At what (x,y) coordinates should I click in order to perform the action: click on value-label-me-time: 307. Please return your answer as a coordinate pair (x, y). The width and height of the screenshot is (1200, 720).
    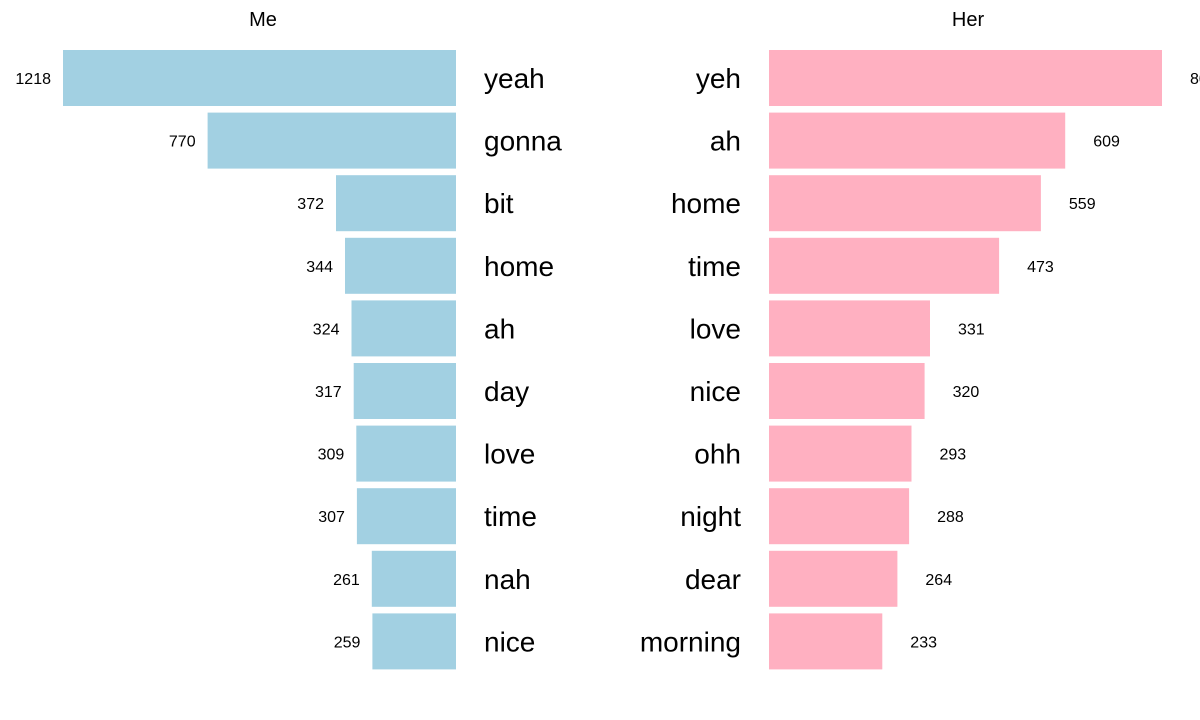
    Looking at the image, I should click on (331, 517).